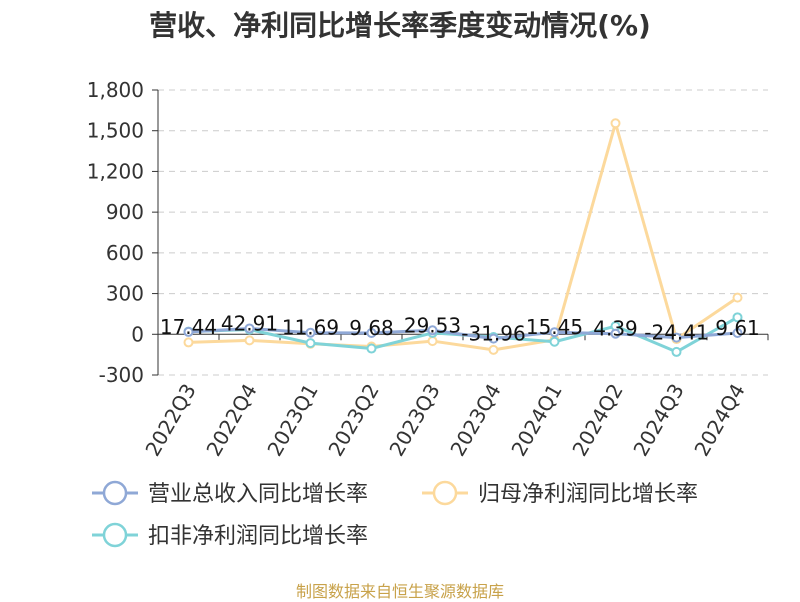 The image size is (800, 602). Describe the element at coordinates (115, 171) in the screenshot. I see `y-tick-label: 1,200` at that location.